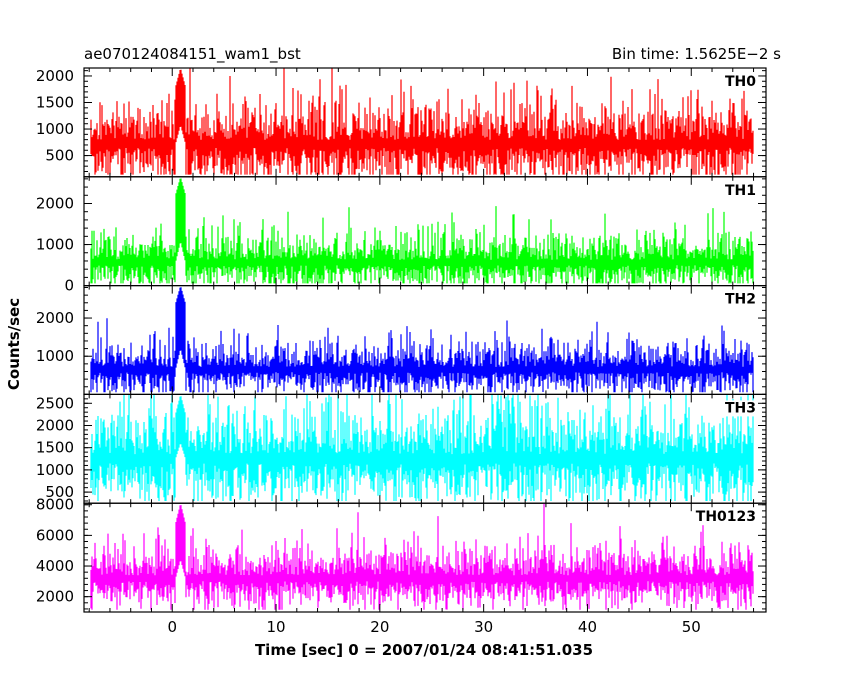  I want to click on panel-th3: 500 1000 1500 2000 2500 TH3, so click(401, 448).